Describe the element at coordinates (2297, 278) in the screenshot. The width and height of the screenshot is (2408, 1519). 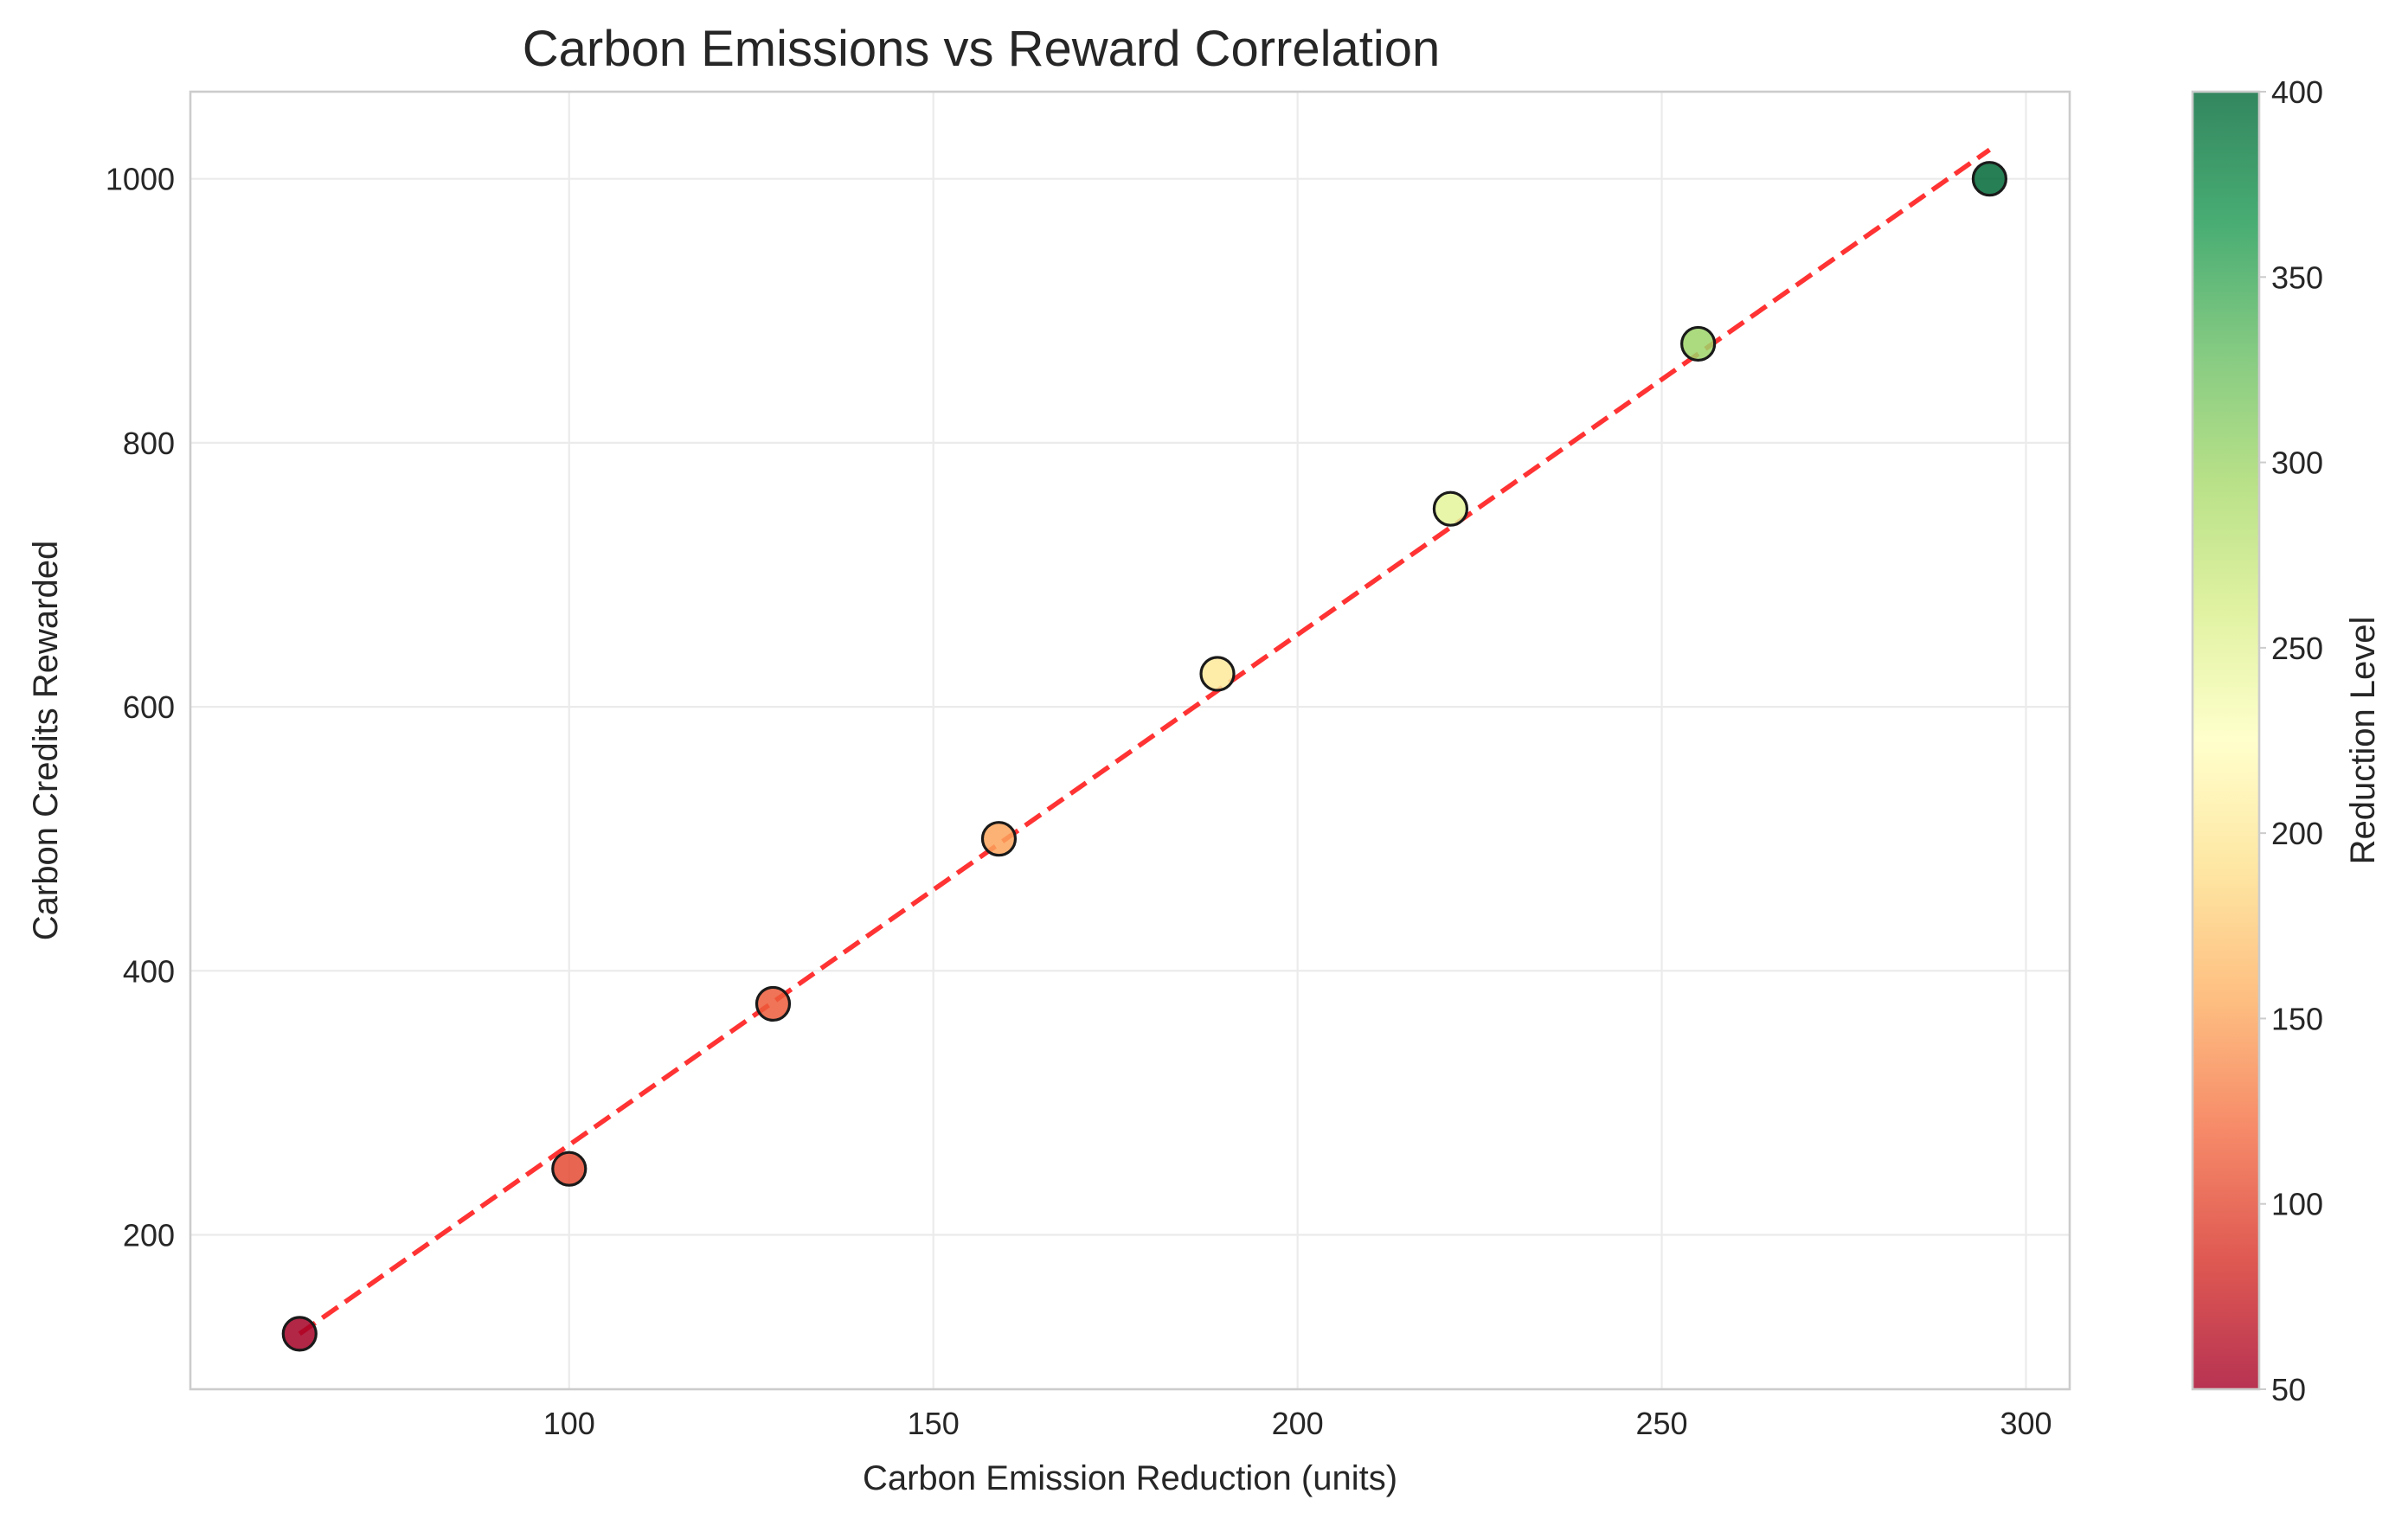
I see `colorbar-tick-label: 350` at that location.